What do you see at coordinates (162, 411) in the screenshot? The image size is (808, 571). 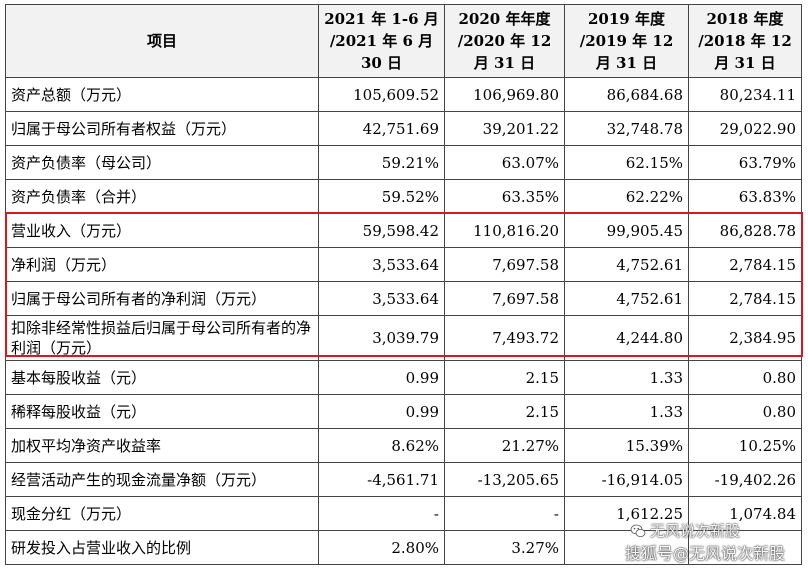 I see `row-label: 稀释每股收益（元）` at bounding box center [162, 411].